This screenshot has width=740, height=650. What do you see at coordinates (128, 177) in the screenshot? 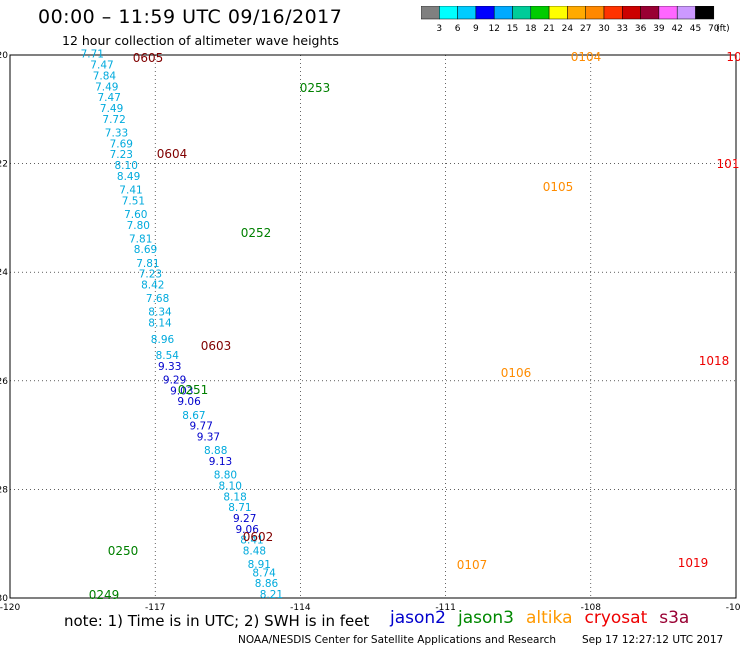
I see `wave-height-value: 8.49` at bounding box center [128, 177].